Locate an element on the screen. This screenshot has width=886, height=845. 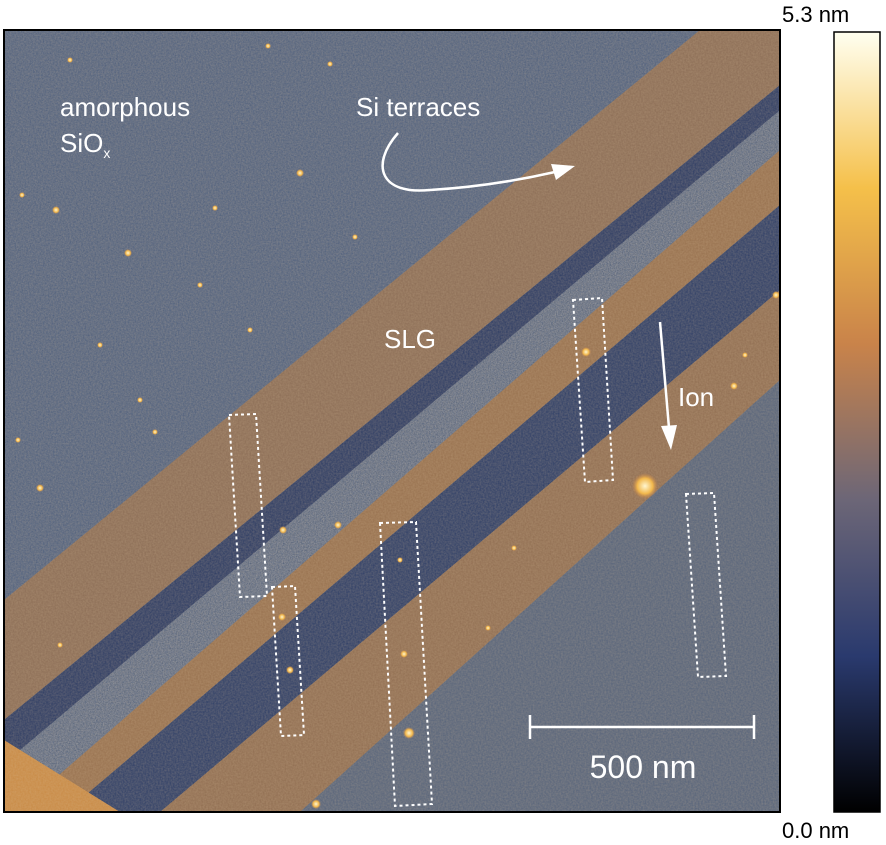
colorbar-max-label: 5.3 nm is located at coordinates (816, 14).